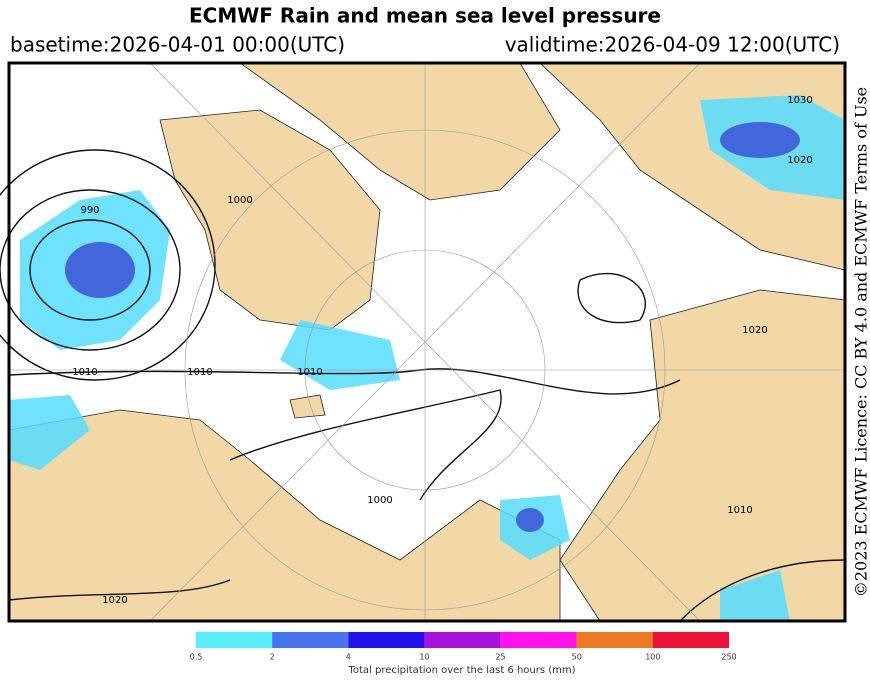 This screenshot has height=680, width=870. I want to click on colorbar-tick-label: 0.5, so click(196, 657).